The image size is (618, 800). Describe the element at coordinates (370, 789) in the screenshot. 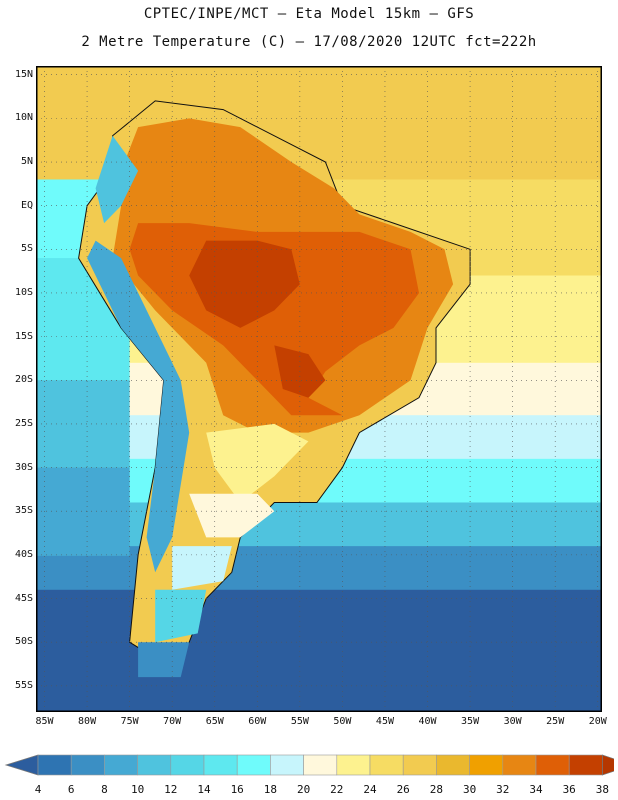

I see `colorbar-tick-label: 24` at that location.